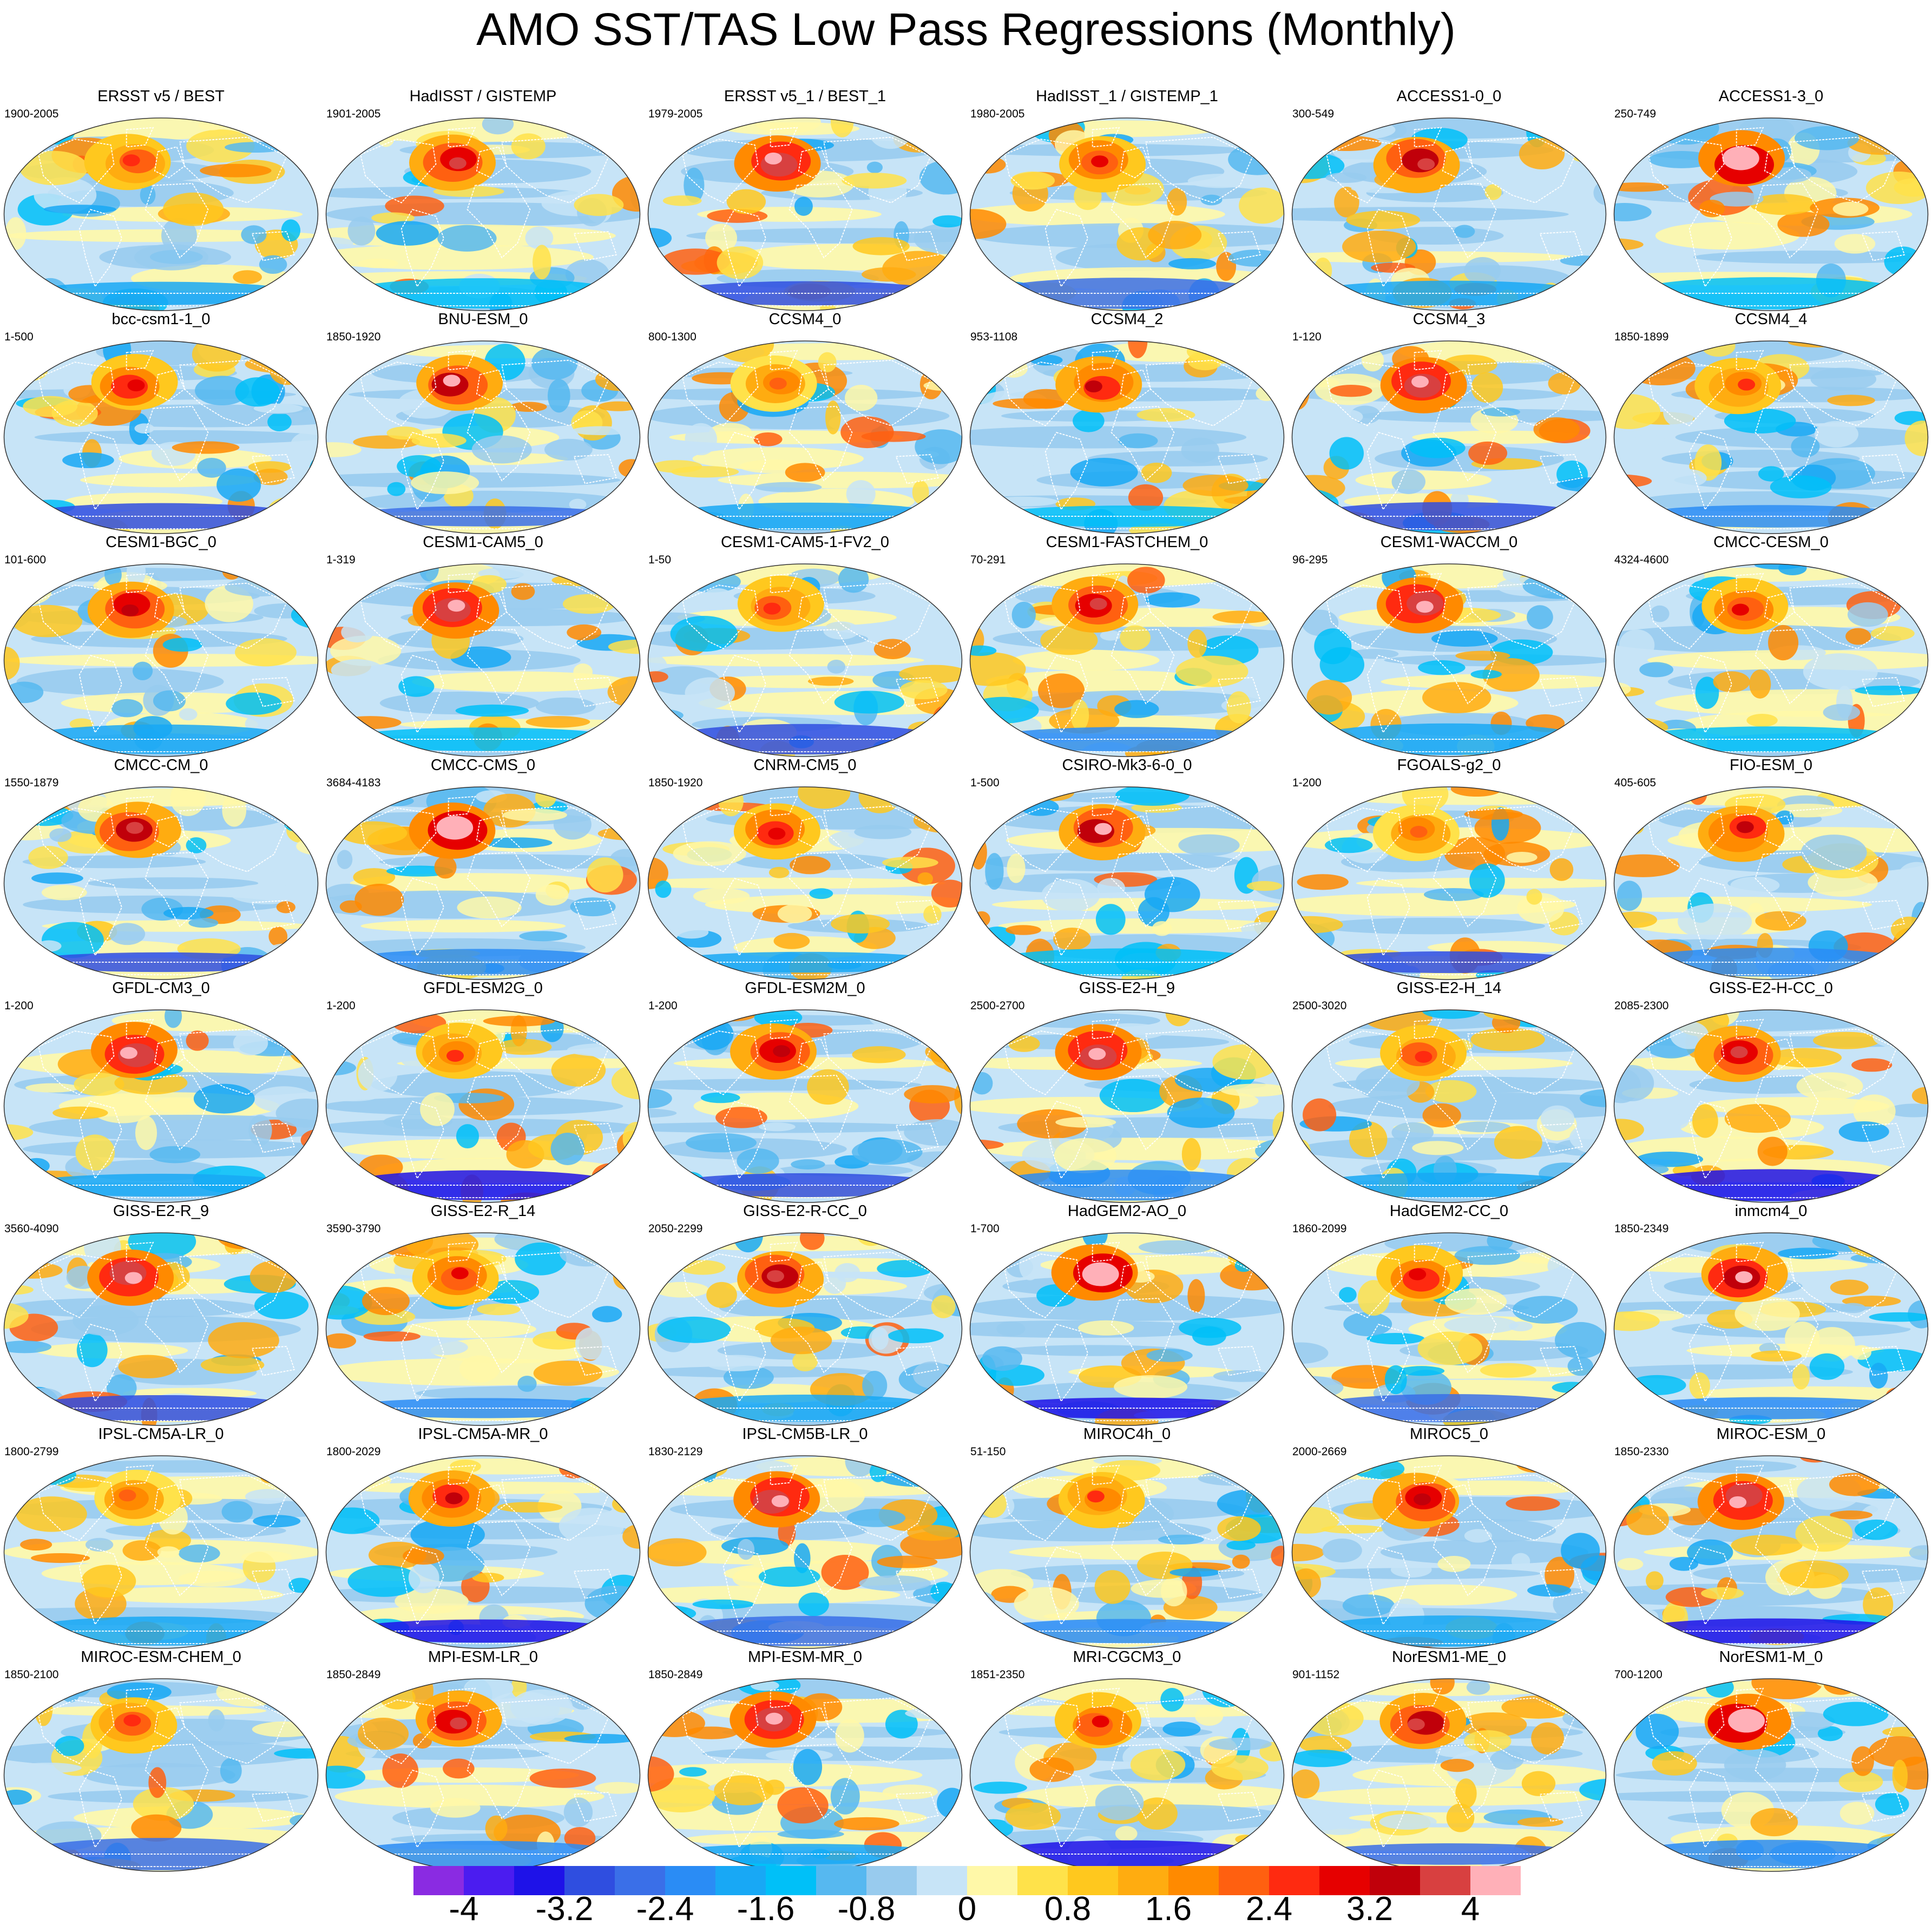  What do you see at coordinates (672, 337) in the screenshot?
I see `panel-years: 800-1300` at bounding box center [672, 337].